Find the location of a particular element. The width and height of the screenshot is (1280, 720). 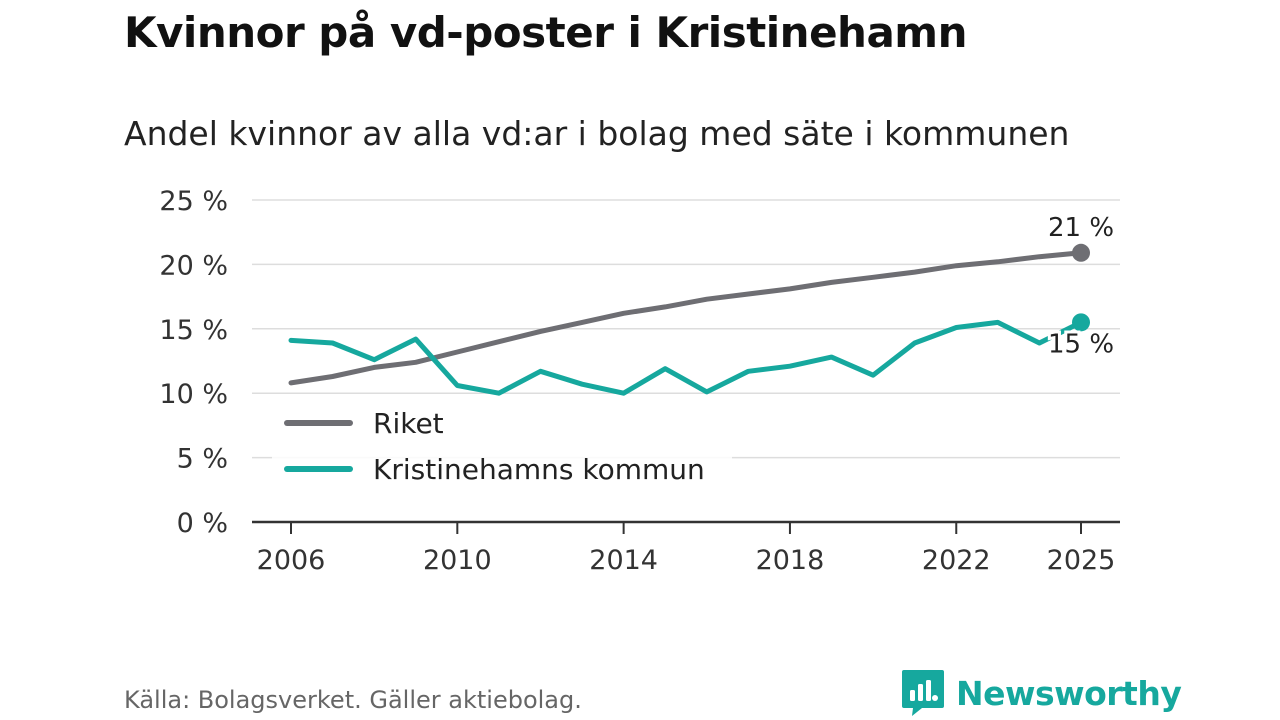

y-tick-label: 15 % is located at coordinates (193, 330).